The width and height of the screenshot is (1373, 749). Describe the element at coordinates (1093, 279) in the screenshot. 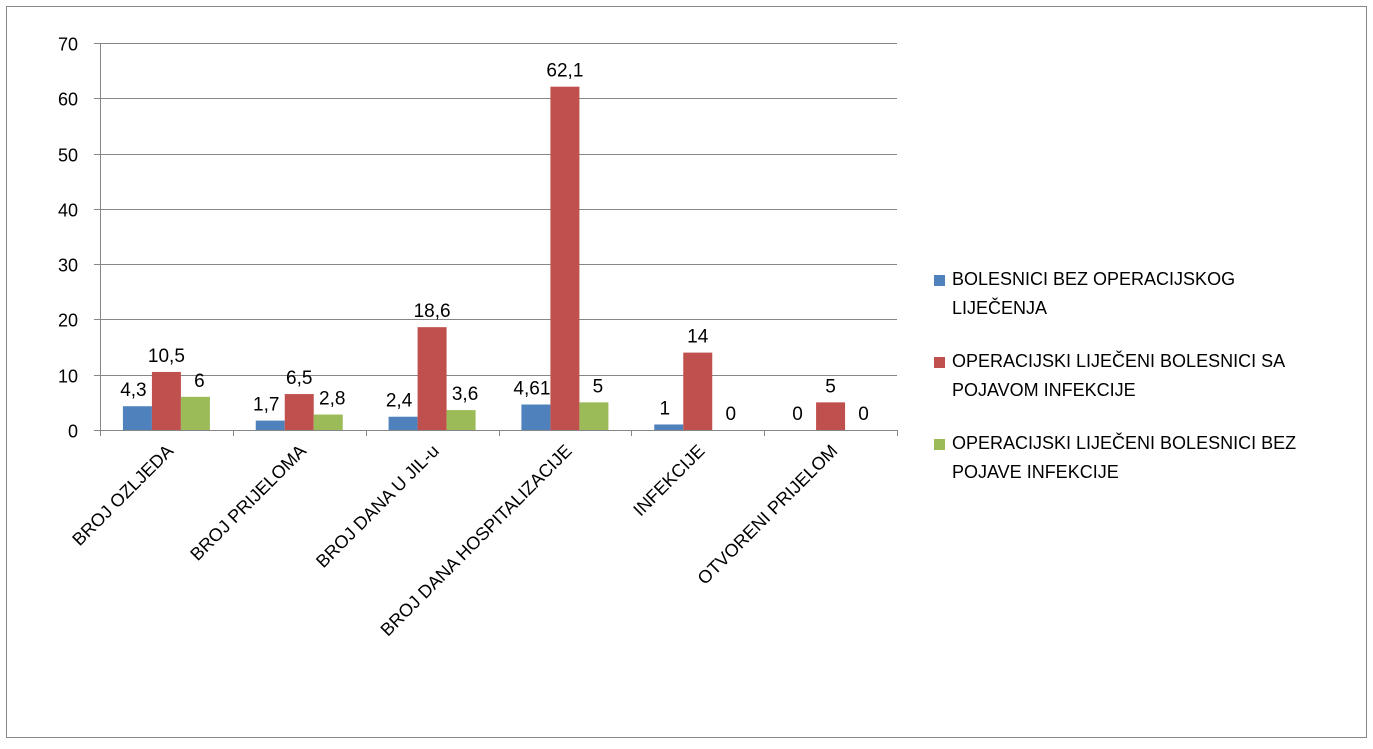

I see `legend-label-series-1-line-1: BOLESNICI BEZ OPERACIJSKOG` at that location.